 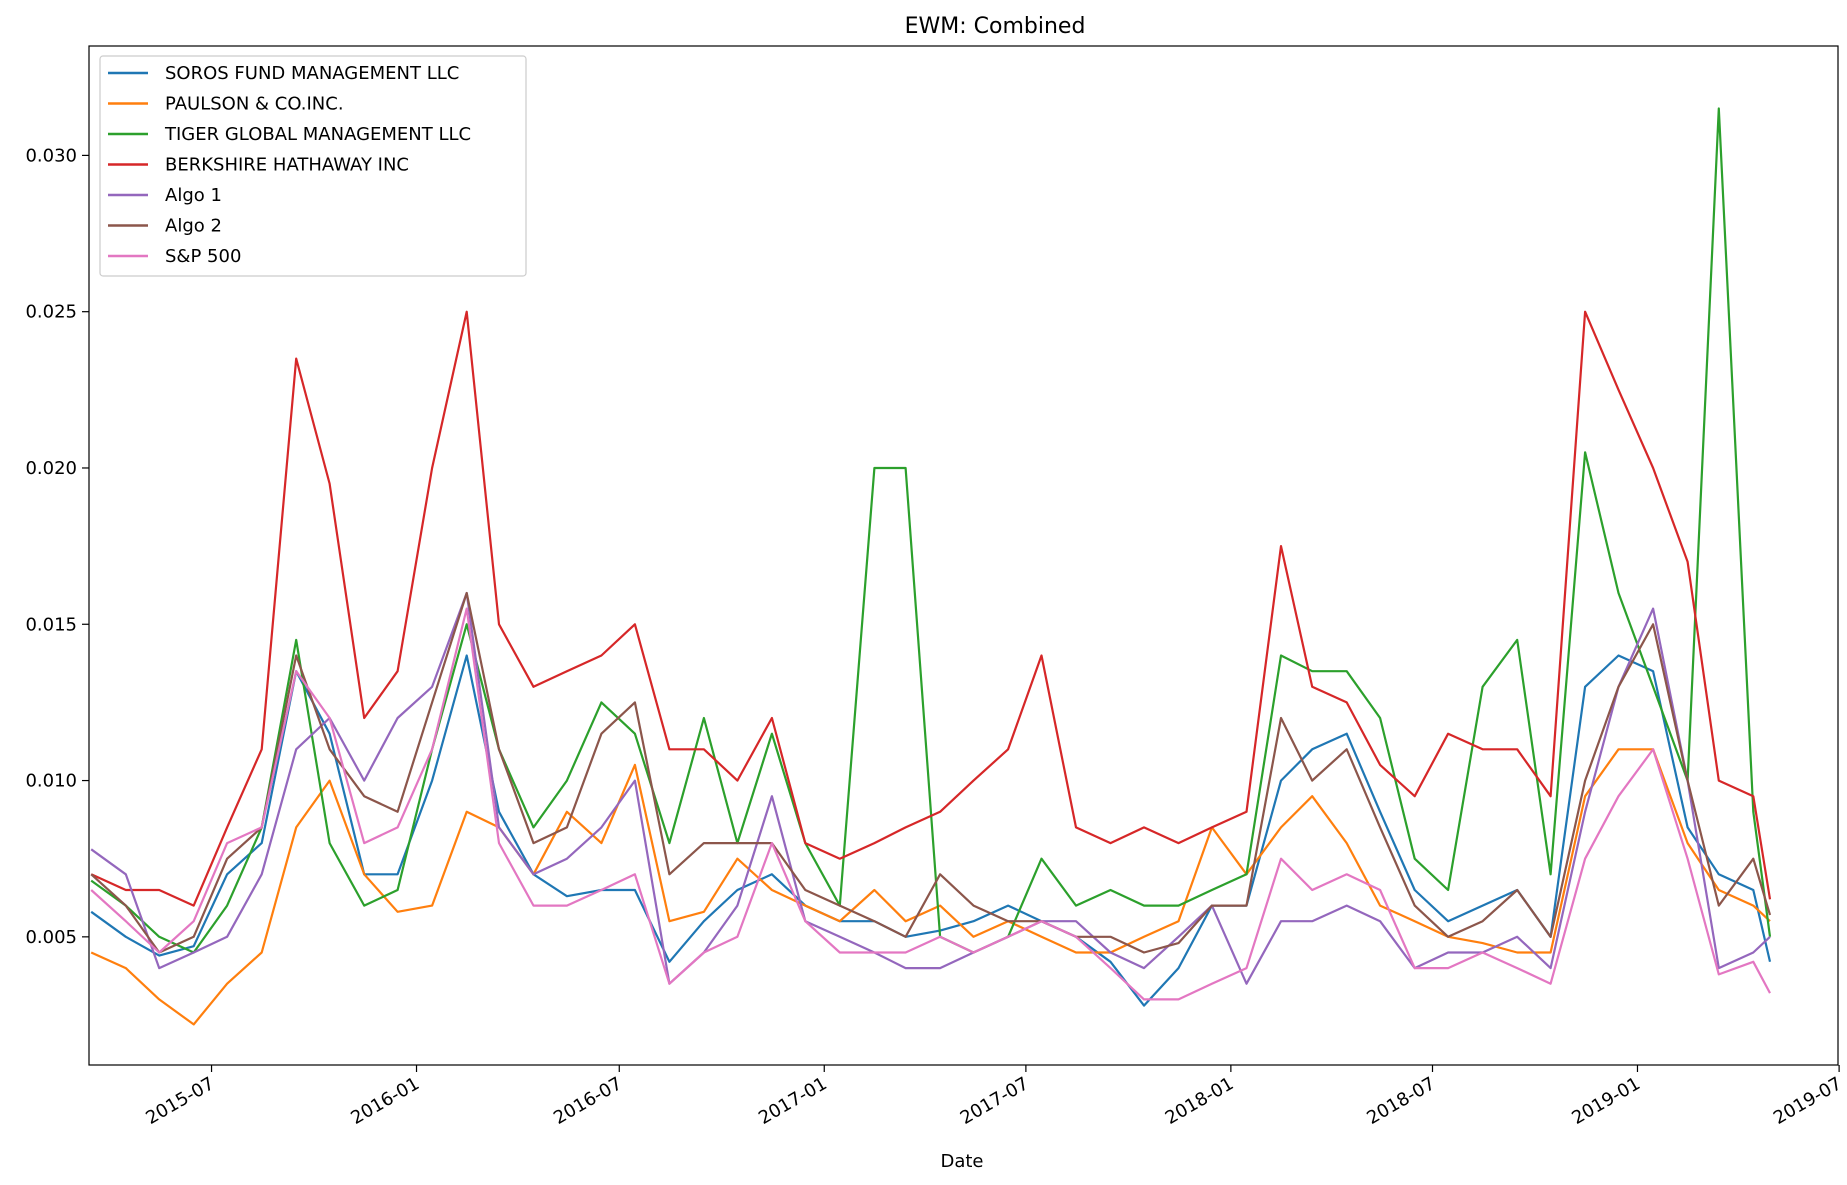 What do you see at coordinates (51, 781) in the screenshot?
I see `y-tick-label: 0.010` at bounding box center [51, 781].